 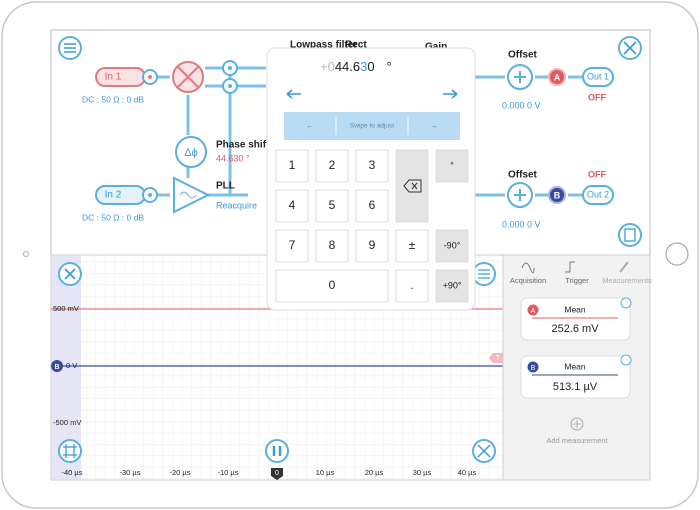 I want to click on rect-label: Rect, so click(x=356, y=45).